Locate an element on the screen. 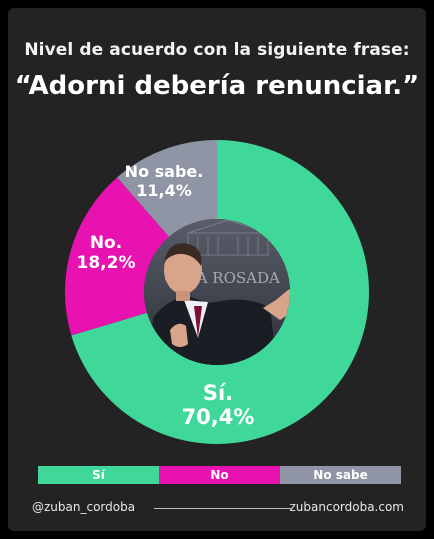 Image resolution: width=434 pixels, height=539 pixels. slice-label-name: Sí. is located at coordinates (218, 393).